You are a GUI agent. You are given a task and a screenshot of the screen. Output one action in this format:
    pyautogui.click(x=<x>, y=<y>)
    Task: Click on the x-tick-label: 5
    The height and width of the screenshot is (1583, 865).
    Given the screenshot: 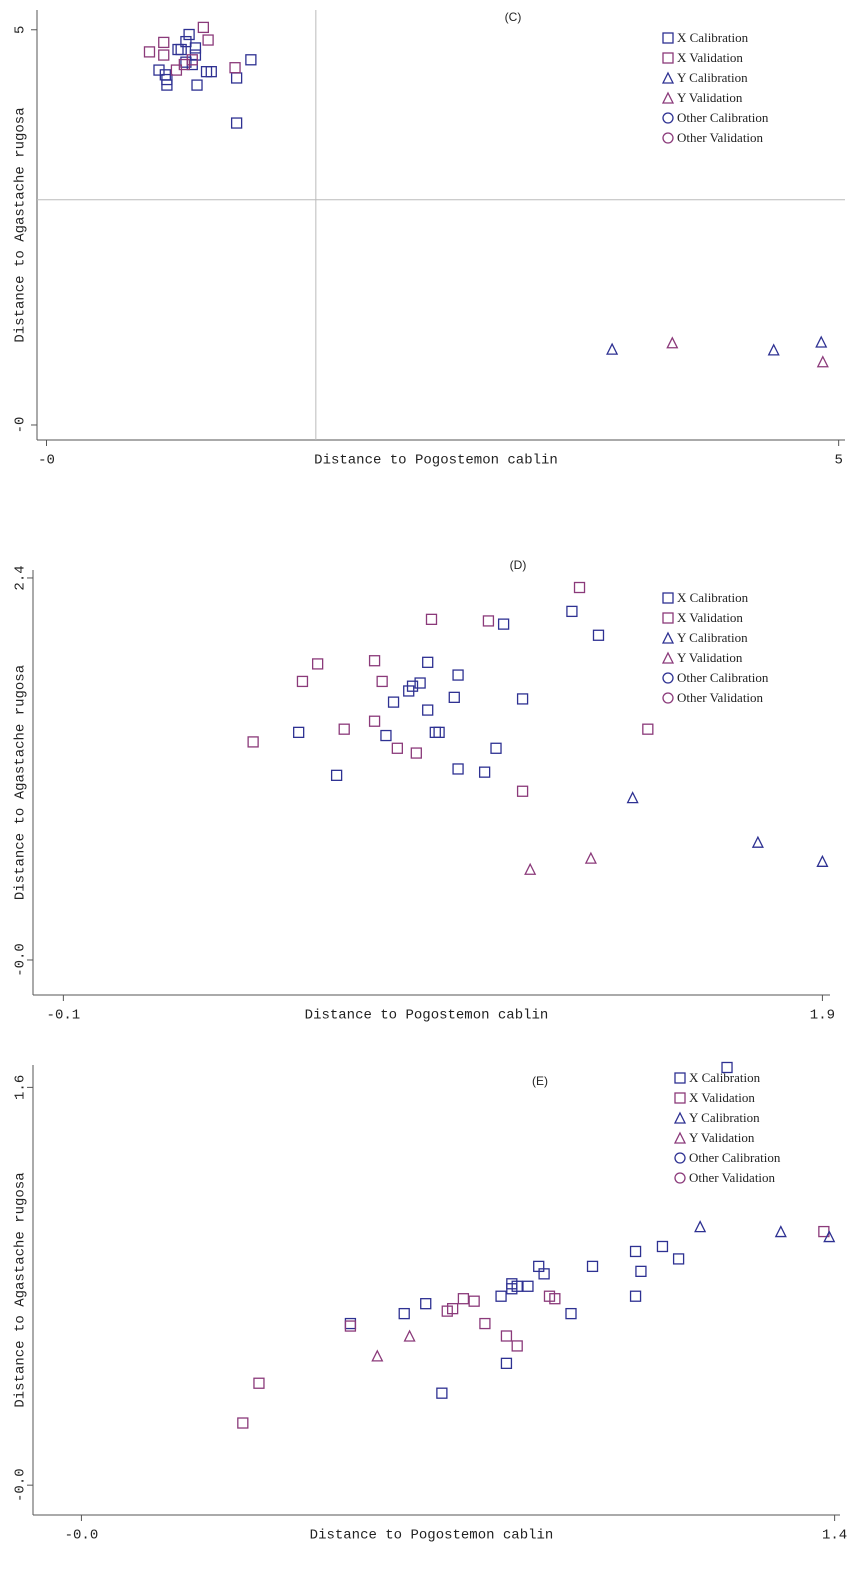 What is the action you would take?
    pyautogui.click(x=838, y=461)
    